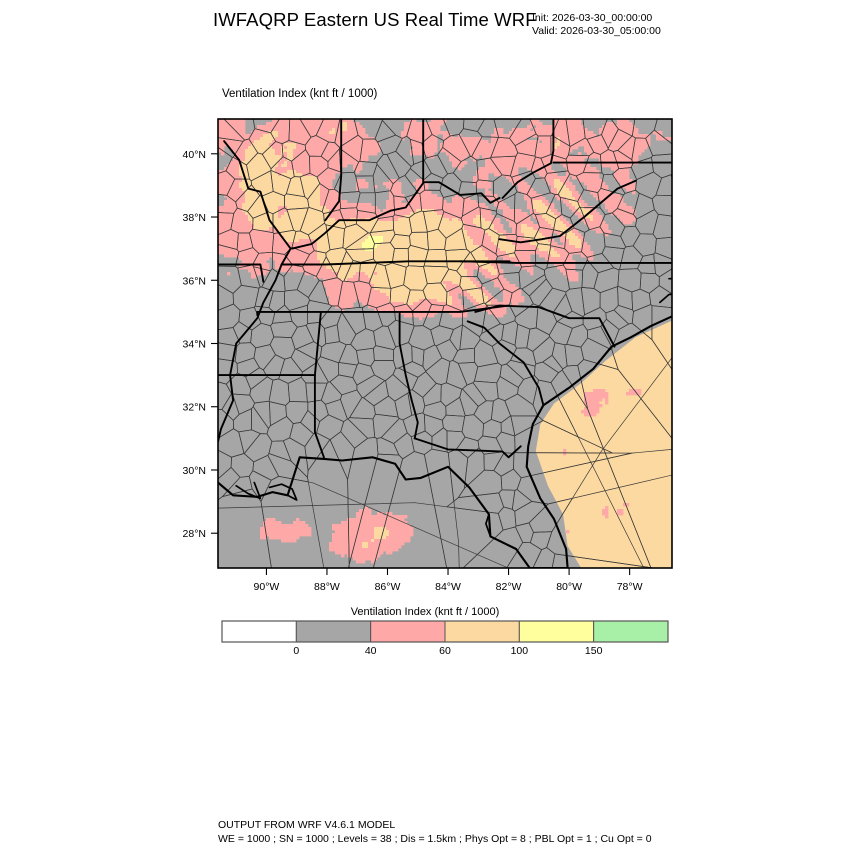 This screenshot has width=850, height=850. What do you see at coordinates (267, 587) in the screenshot?
I see `lon-tick-label: 90°W` at bounding box center [267, 587].